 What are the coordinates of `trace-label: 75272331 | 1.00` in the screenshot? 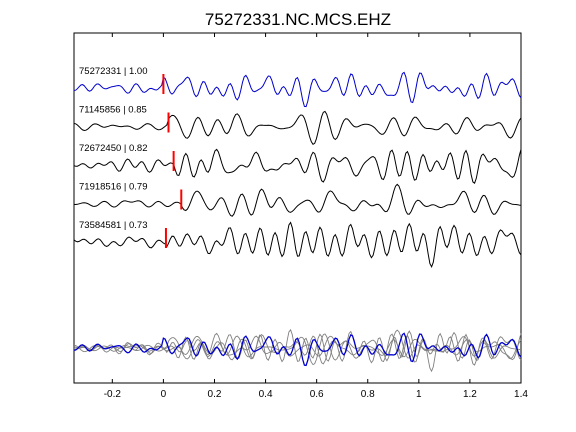 It's located at (113, 71).